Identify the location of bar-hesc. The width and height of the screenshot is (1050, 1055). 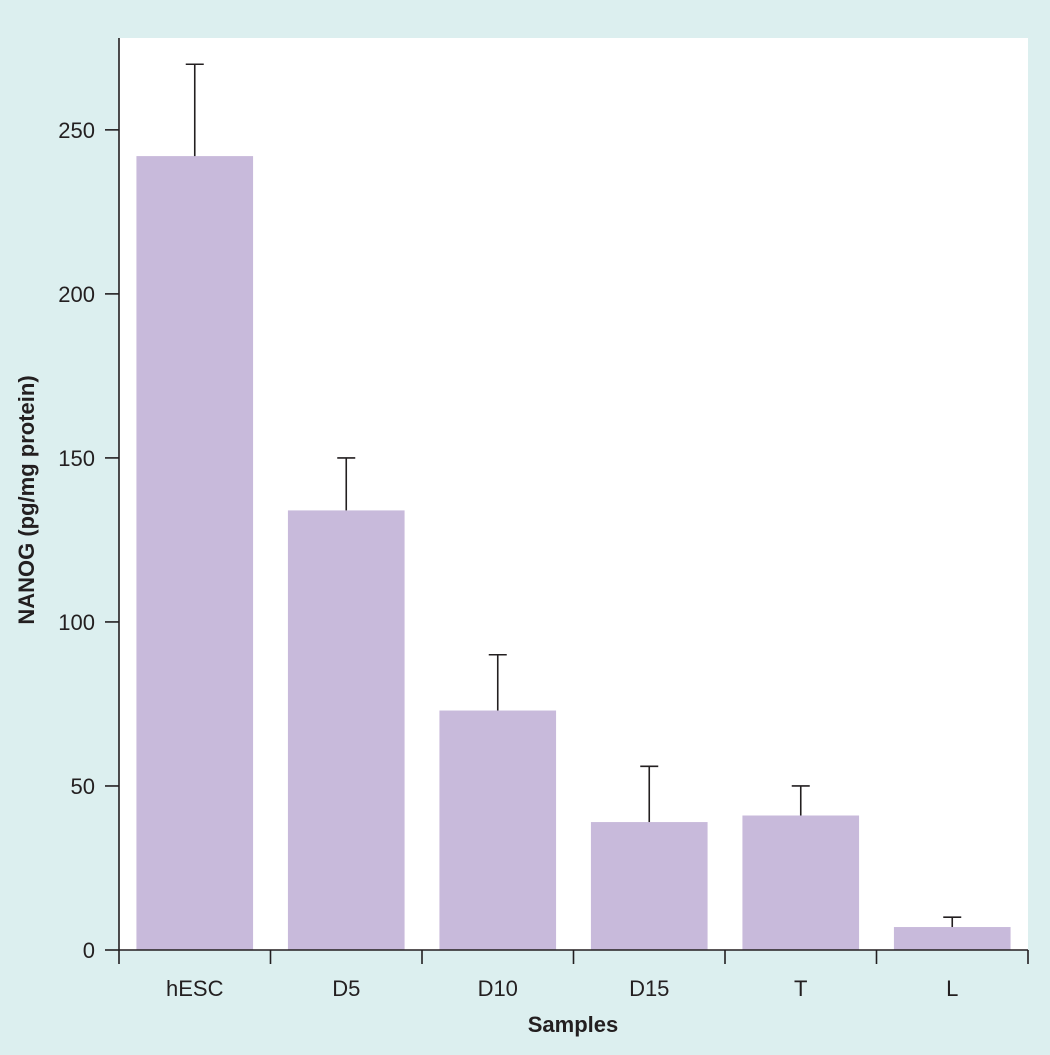
(195, 553).